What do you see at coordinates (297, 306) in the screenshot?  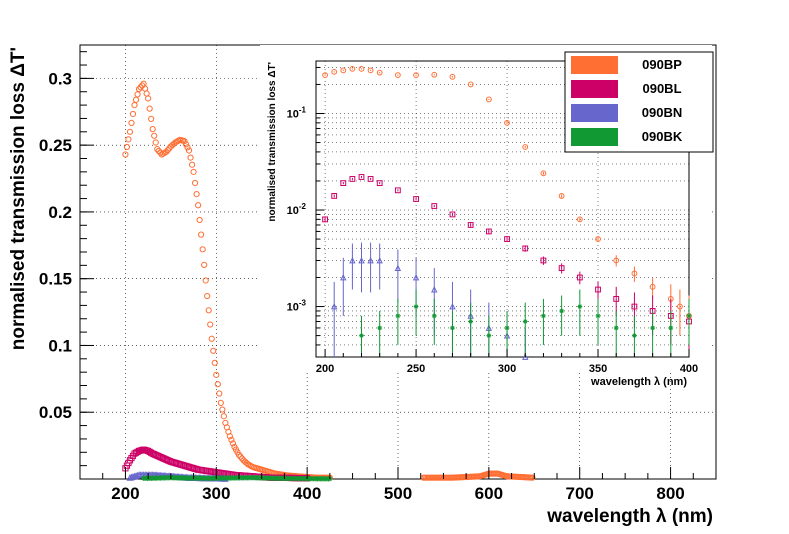 I see `inset-y-tick-label: 10⁻³` at bounding box center [297, 306].